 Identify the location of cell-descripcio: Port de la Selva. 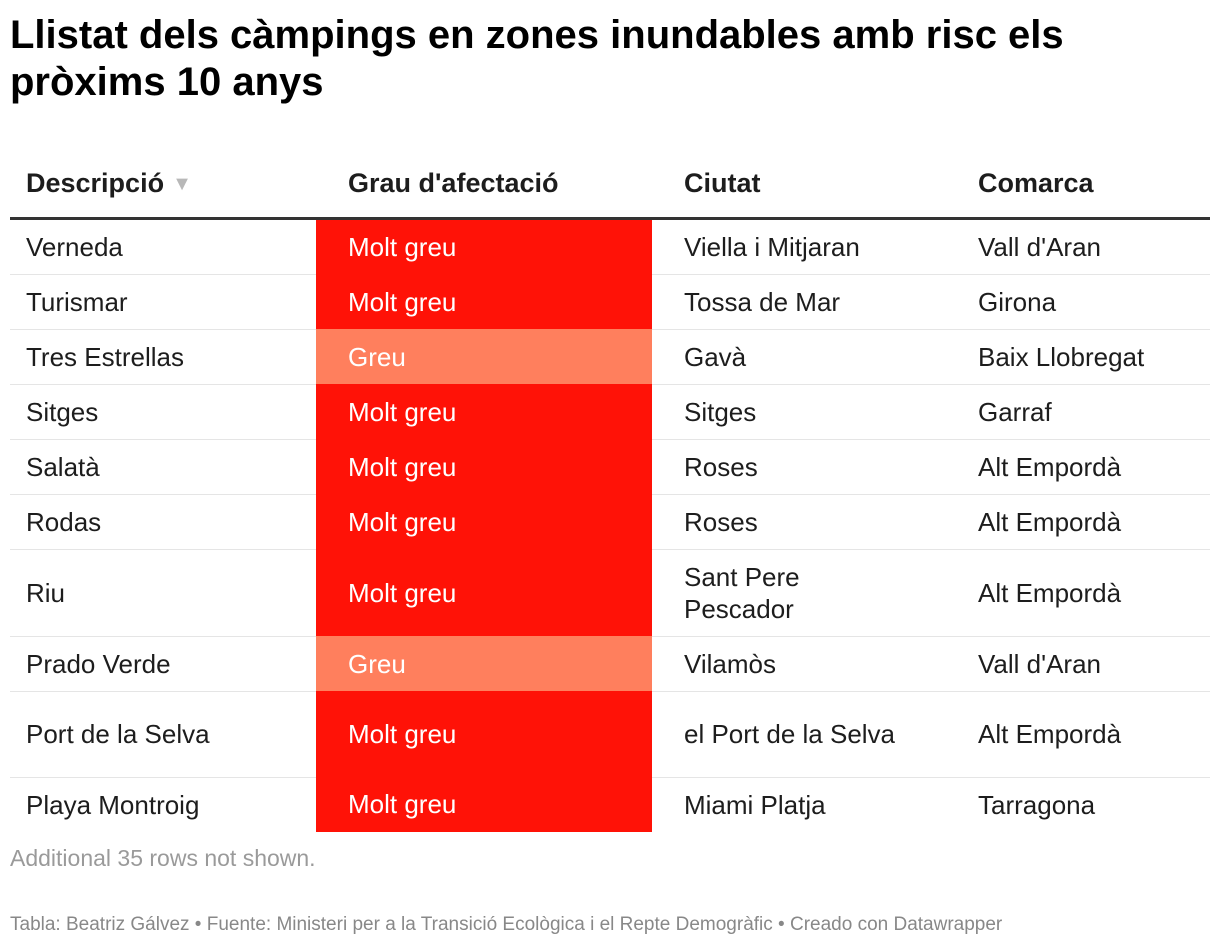
(163, 734).